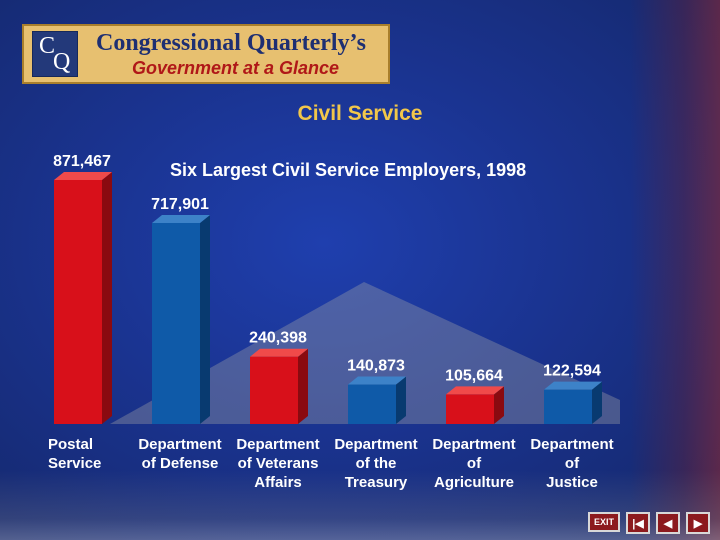 The height and width of the screenshot is (540, 720). What do you see at coordinates (74, 463) in the screenshot?
I see `category-label-1: Service` at bounding box center [74, 463].